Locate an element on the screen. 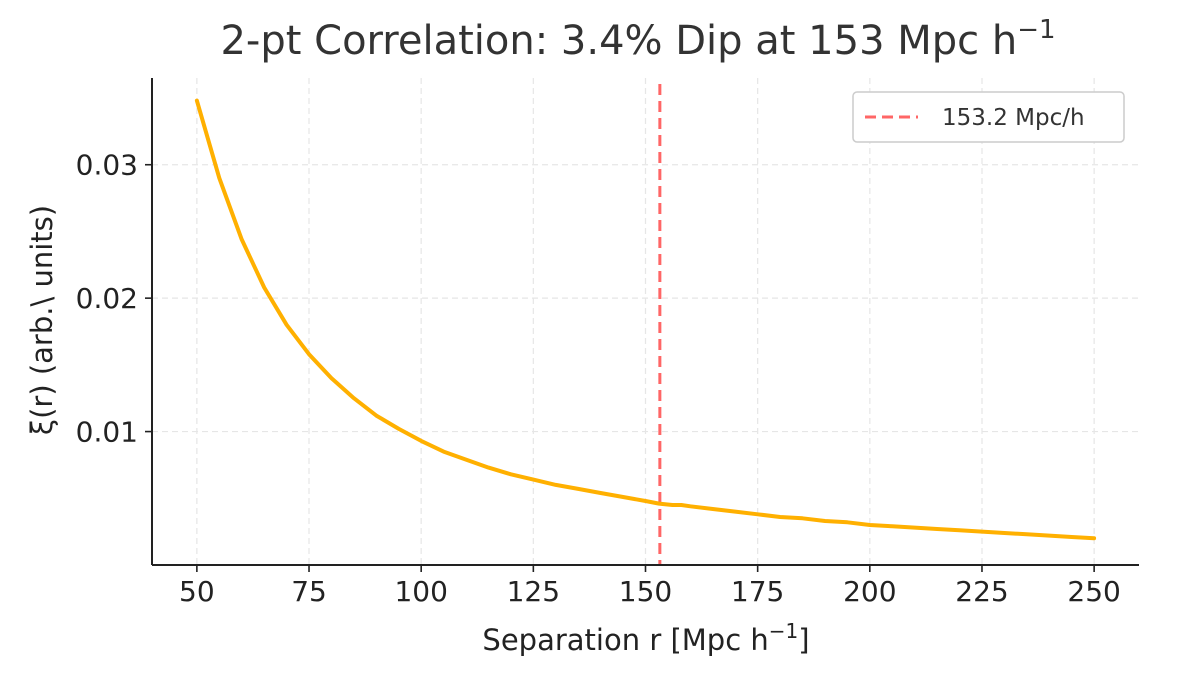 The image size is (1198, 680). x-tick-label: 250 is located at coordinates (1093, 591).